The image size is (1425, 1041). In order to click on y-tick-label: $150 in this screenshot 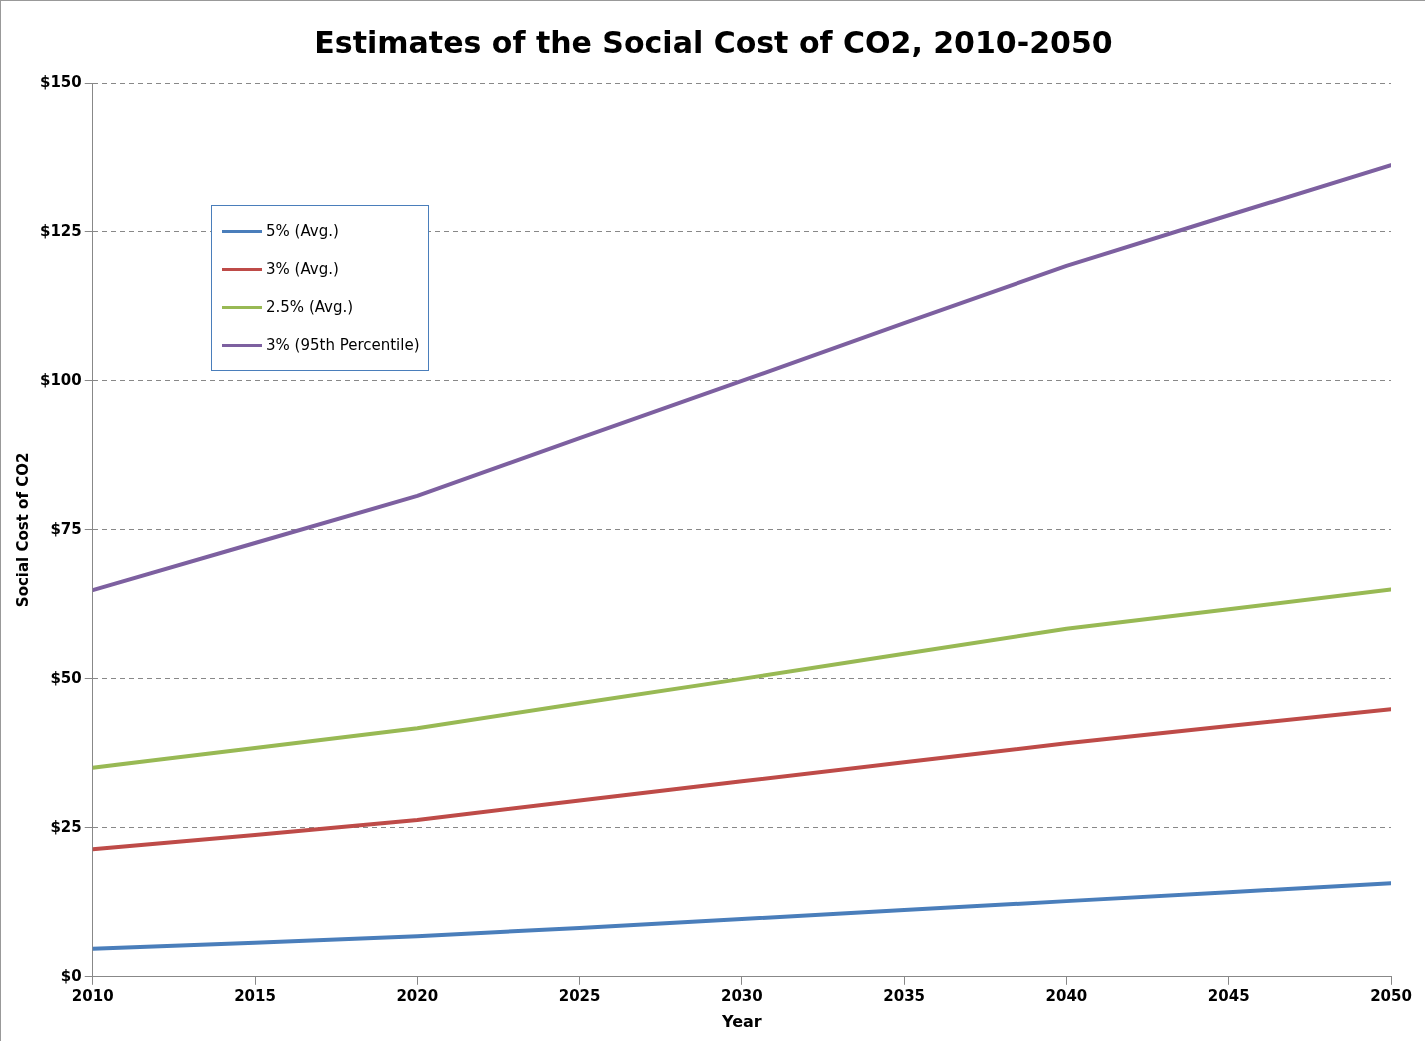, I will do `click(61, 81)`.